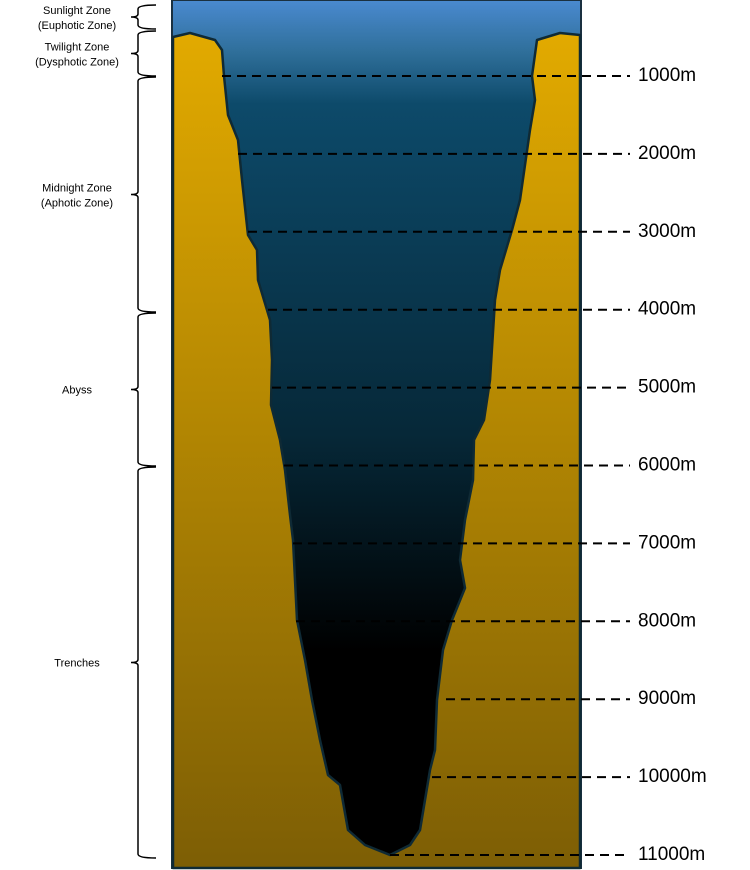  Describe the element at coordinates (667, 465) in the screenshot. I see `depth-label: 6000m` at that location.